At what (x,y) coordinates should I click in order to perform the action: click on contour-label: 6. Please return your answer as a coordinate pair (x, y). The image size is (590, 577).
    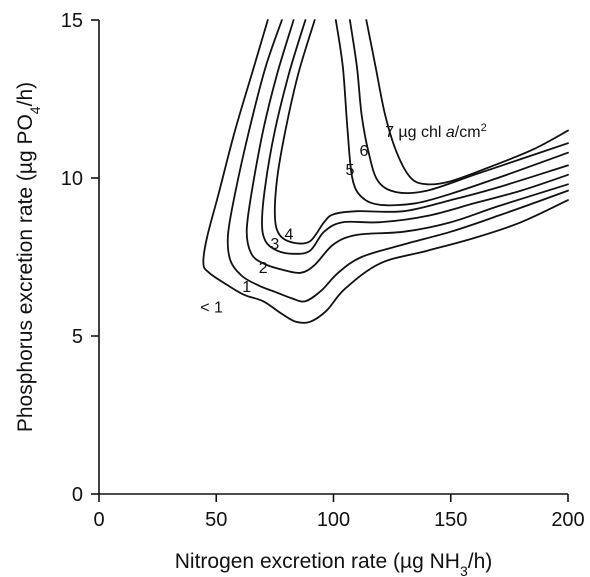
    Looking at the image, I should click on (364, 151).